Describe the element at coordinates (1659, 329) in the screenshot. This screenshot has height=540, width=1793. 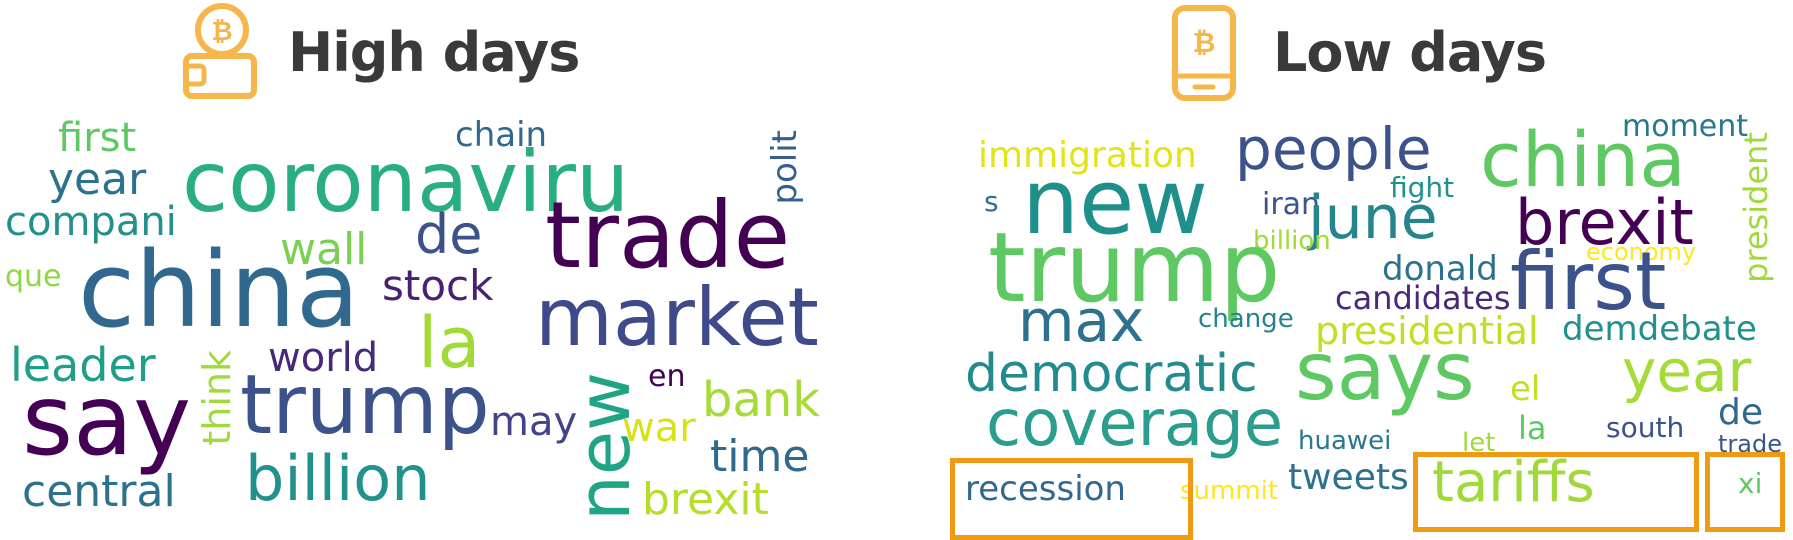
I see `word: demdebate` at that location.